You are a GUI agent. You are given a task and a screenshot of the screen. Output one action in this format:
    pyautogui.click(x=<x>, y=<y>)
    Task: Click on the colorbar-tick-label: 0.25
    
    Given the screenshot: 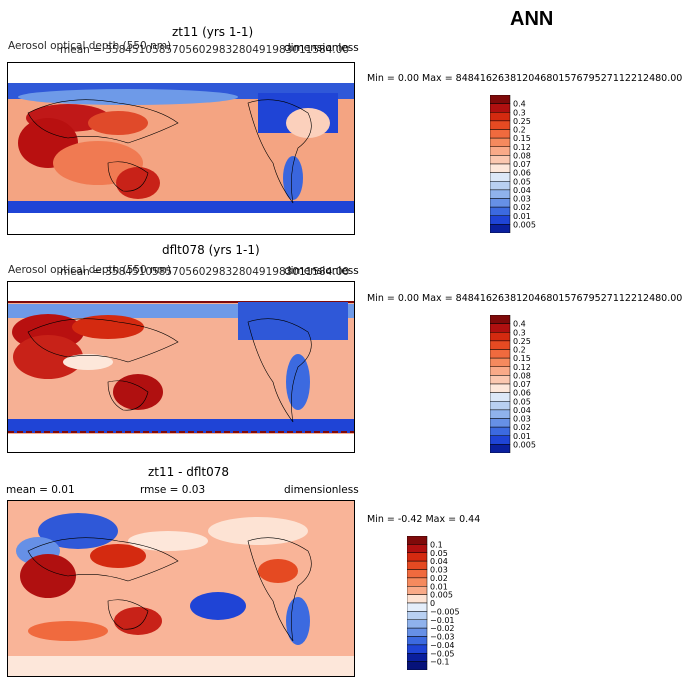 What is the action you would take?
    pyautogui.click(x=522, y=341)
    